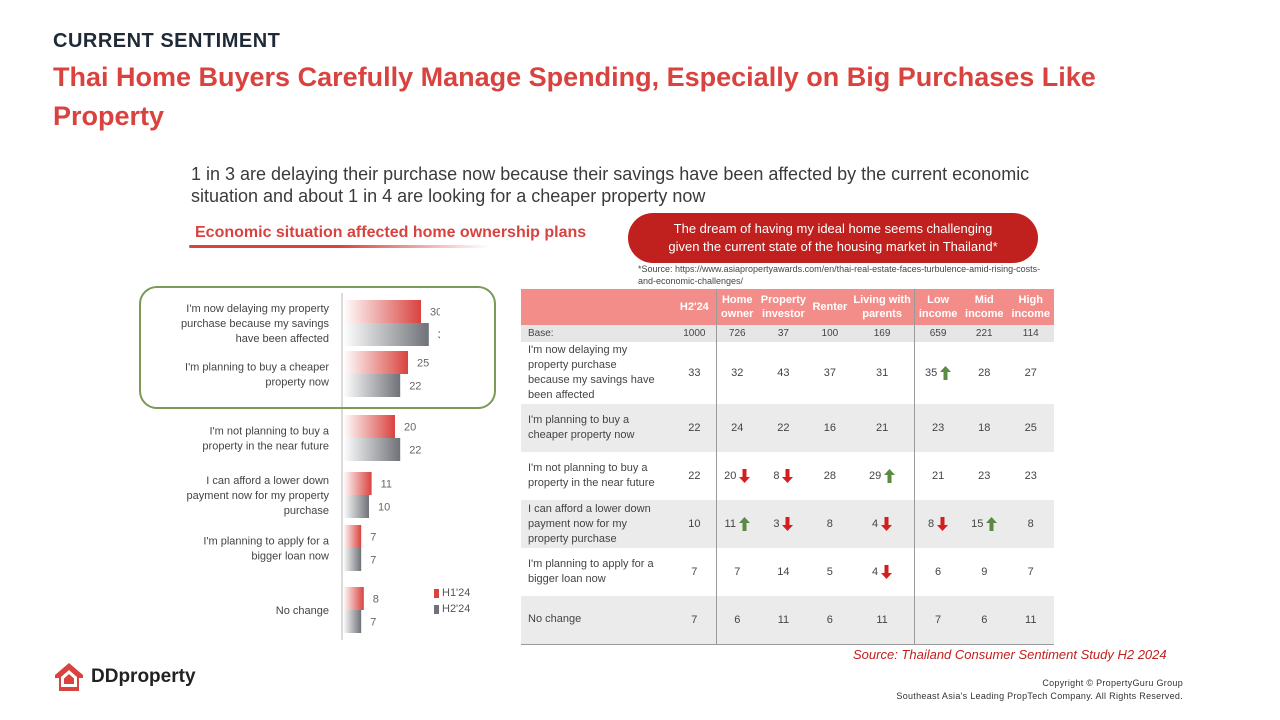 This screenshot has height=720, width=1280. I want to click on down-arrow-icon, so click(788, 524).